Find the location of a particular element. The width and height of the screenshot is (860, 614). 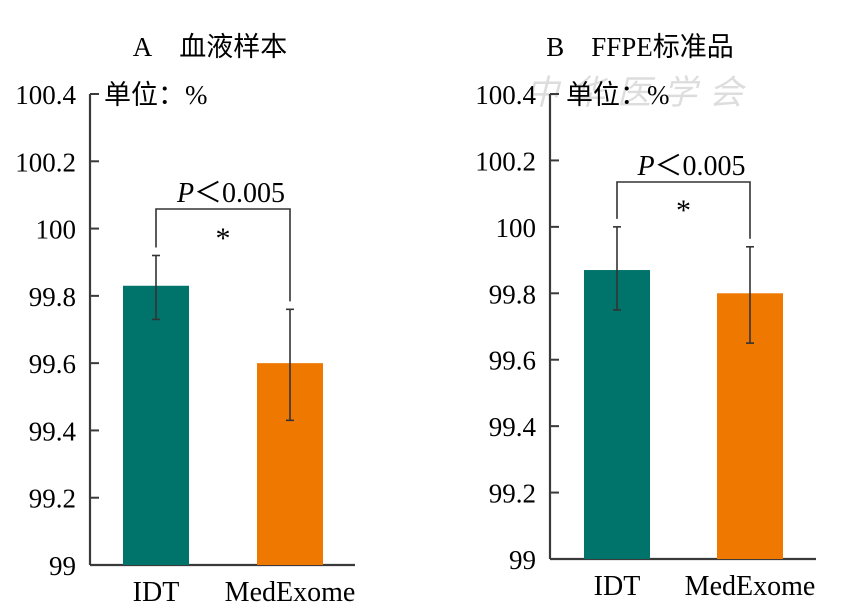

chart-title: B FFPE标准品 is located at coordinates (640, 47).